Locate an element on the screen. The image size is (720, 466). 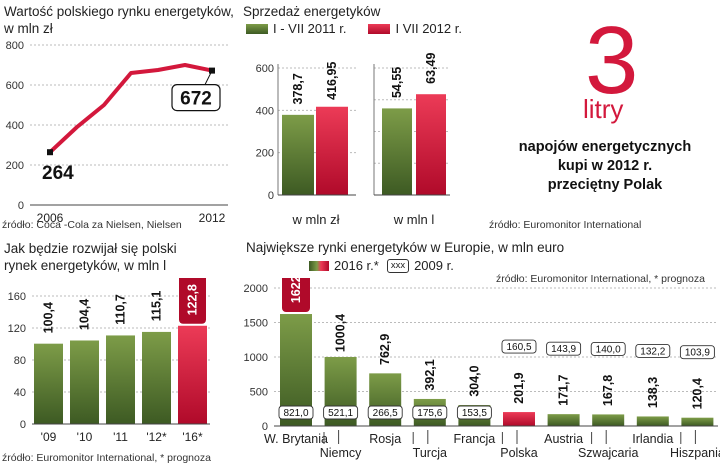
y-tick-label: 1500 is located at coordinates (256, 324).